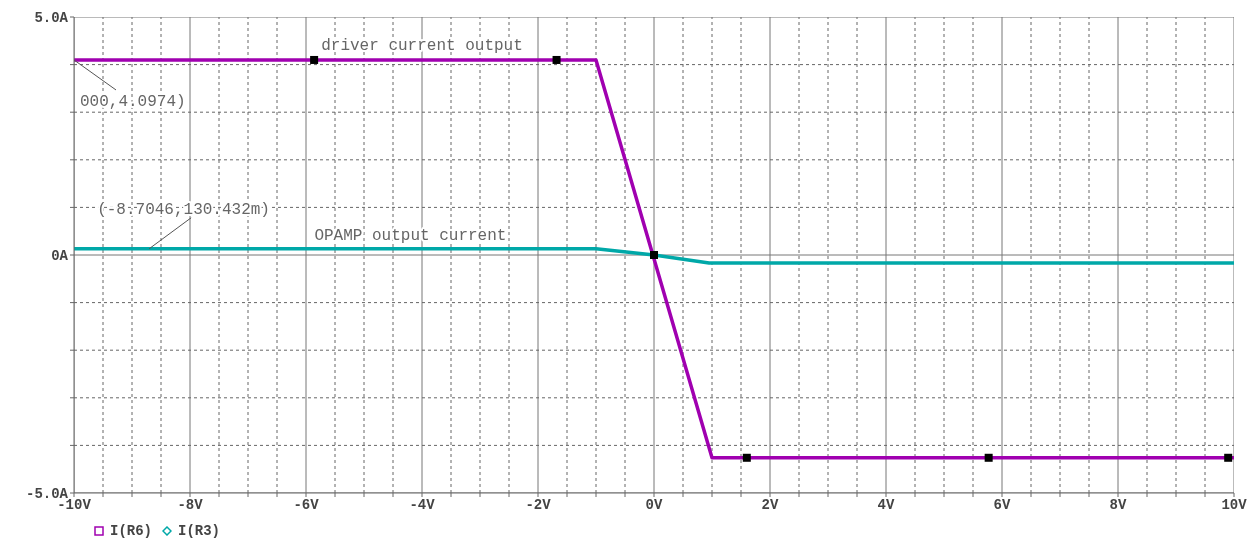 This screenshot has width=1256, height=546. What do you see at coordinates (306, 504) in the screenshot?
I see `x-tick-label: -6V` at bounding box center [306, 504].